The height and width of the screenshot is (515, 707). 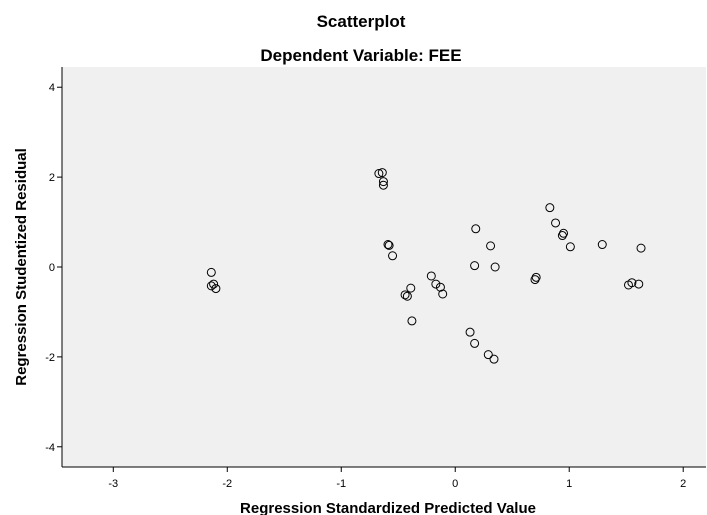 What do you see at coordinates (360, 55) in the screenshot?
I see `chart-subtitle: Dependent Variable: FEE` at bounding box center [360, 55].